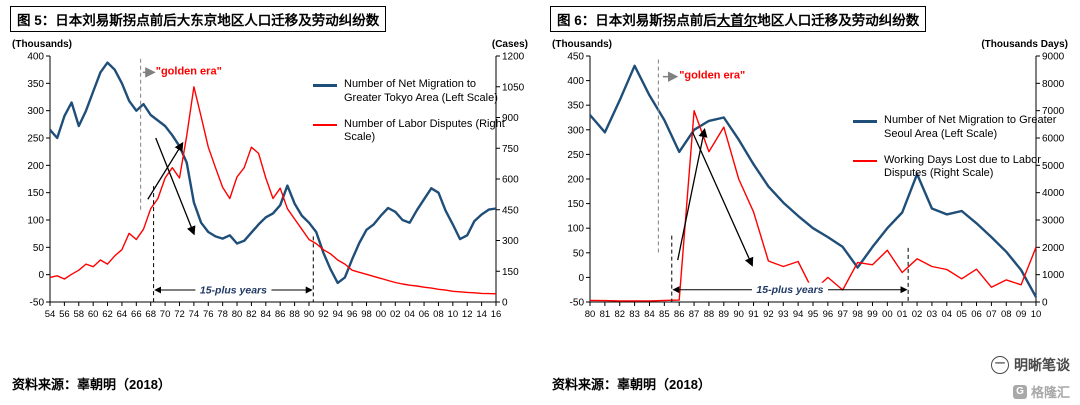  Describe the element at coordinates (865, 121) in the screenshot. I see `blue-line-sample-icon` at that location.